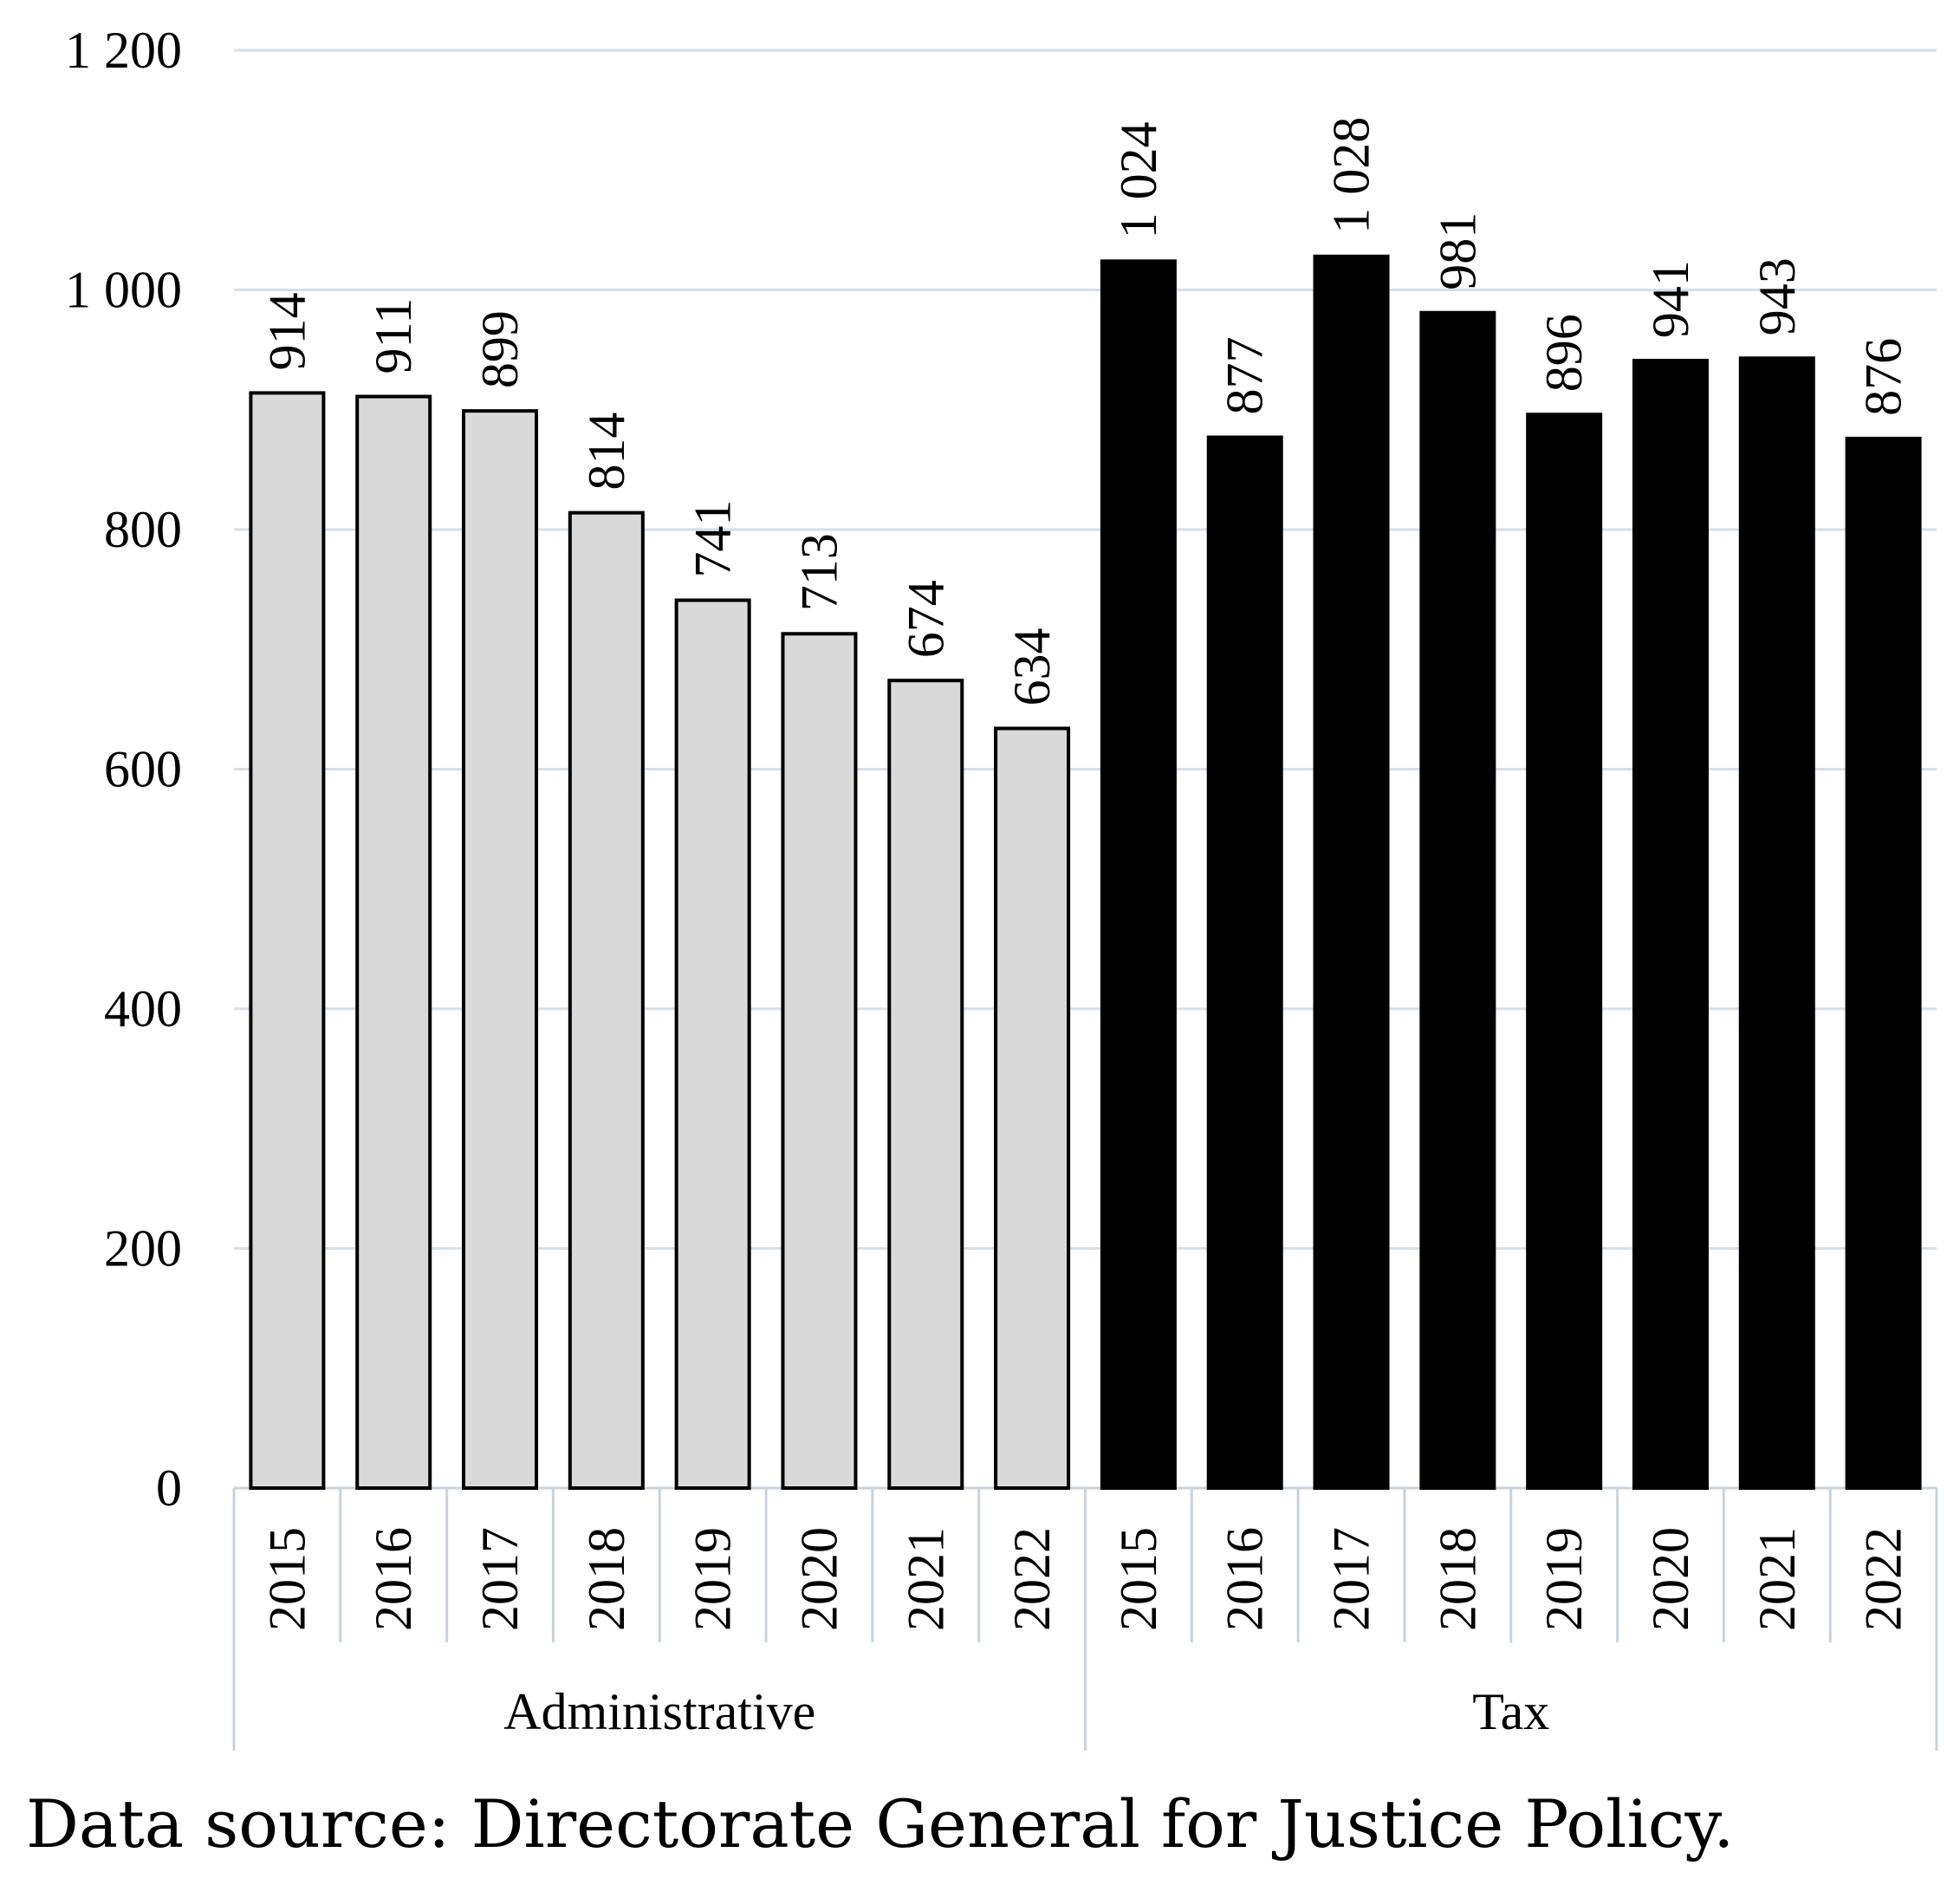 This screenshot has width=1960, height=1898. I want to click on data-label: 876, so click(1883, 377).